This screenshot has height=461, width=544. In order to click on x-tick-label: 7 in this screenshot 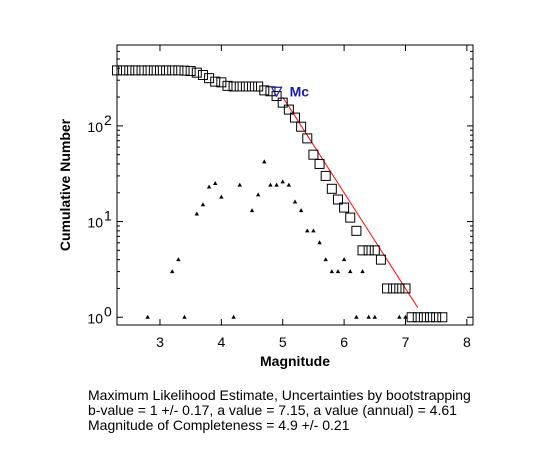, I will do `click(406, 342)`.